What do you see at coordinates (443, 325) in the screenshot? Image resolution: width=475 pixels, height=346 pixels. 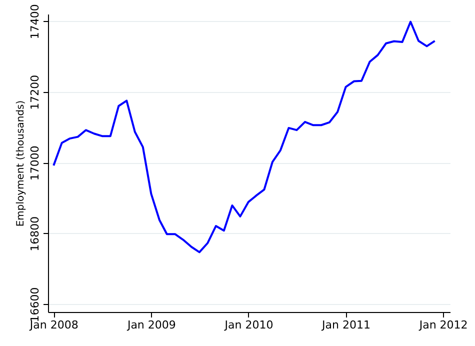 I see `x-tick-label: Jan 2012` at bounding box center [443, 325].